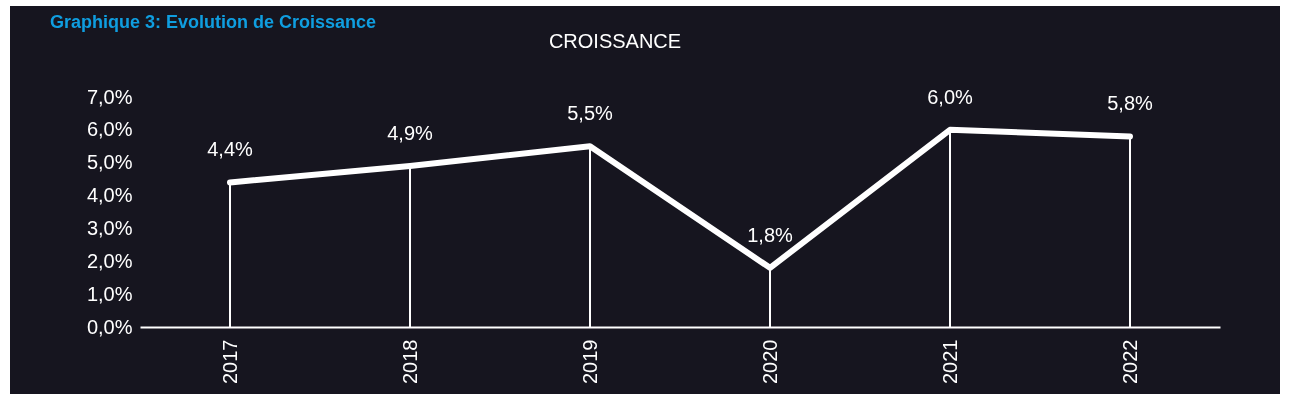 This screenshot has height=411, width=1293. Describe the element at coordinates (615, 41) in the screenshot. I see `chart-subtitle: CROISSANCE` at that location.